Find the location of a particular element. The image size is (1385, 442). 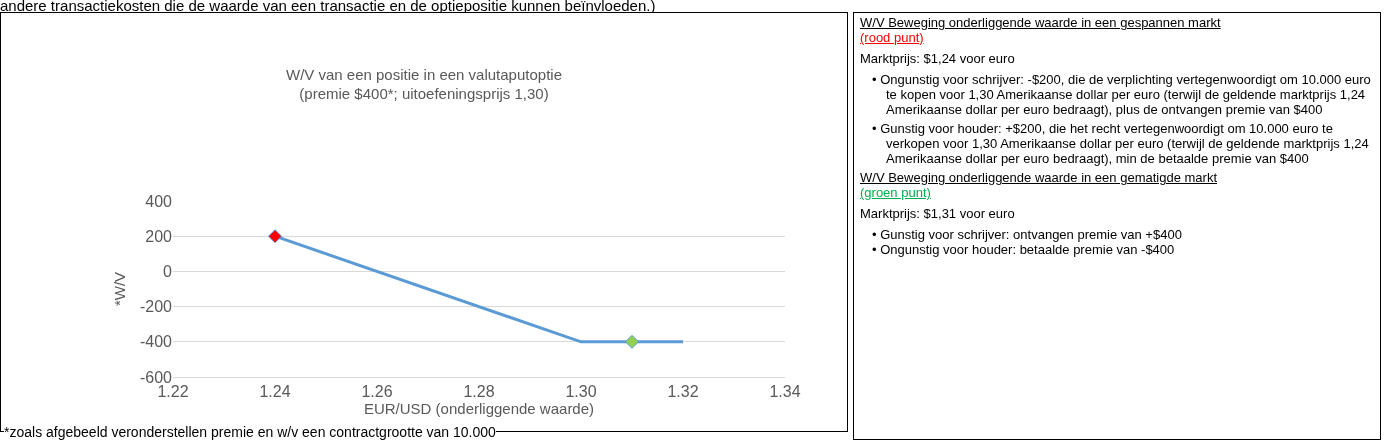

y-tick-label: -400 is located at coordinates (156, 342).